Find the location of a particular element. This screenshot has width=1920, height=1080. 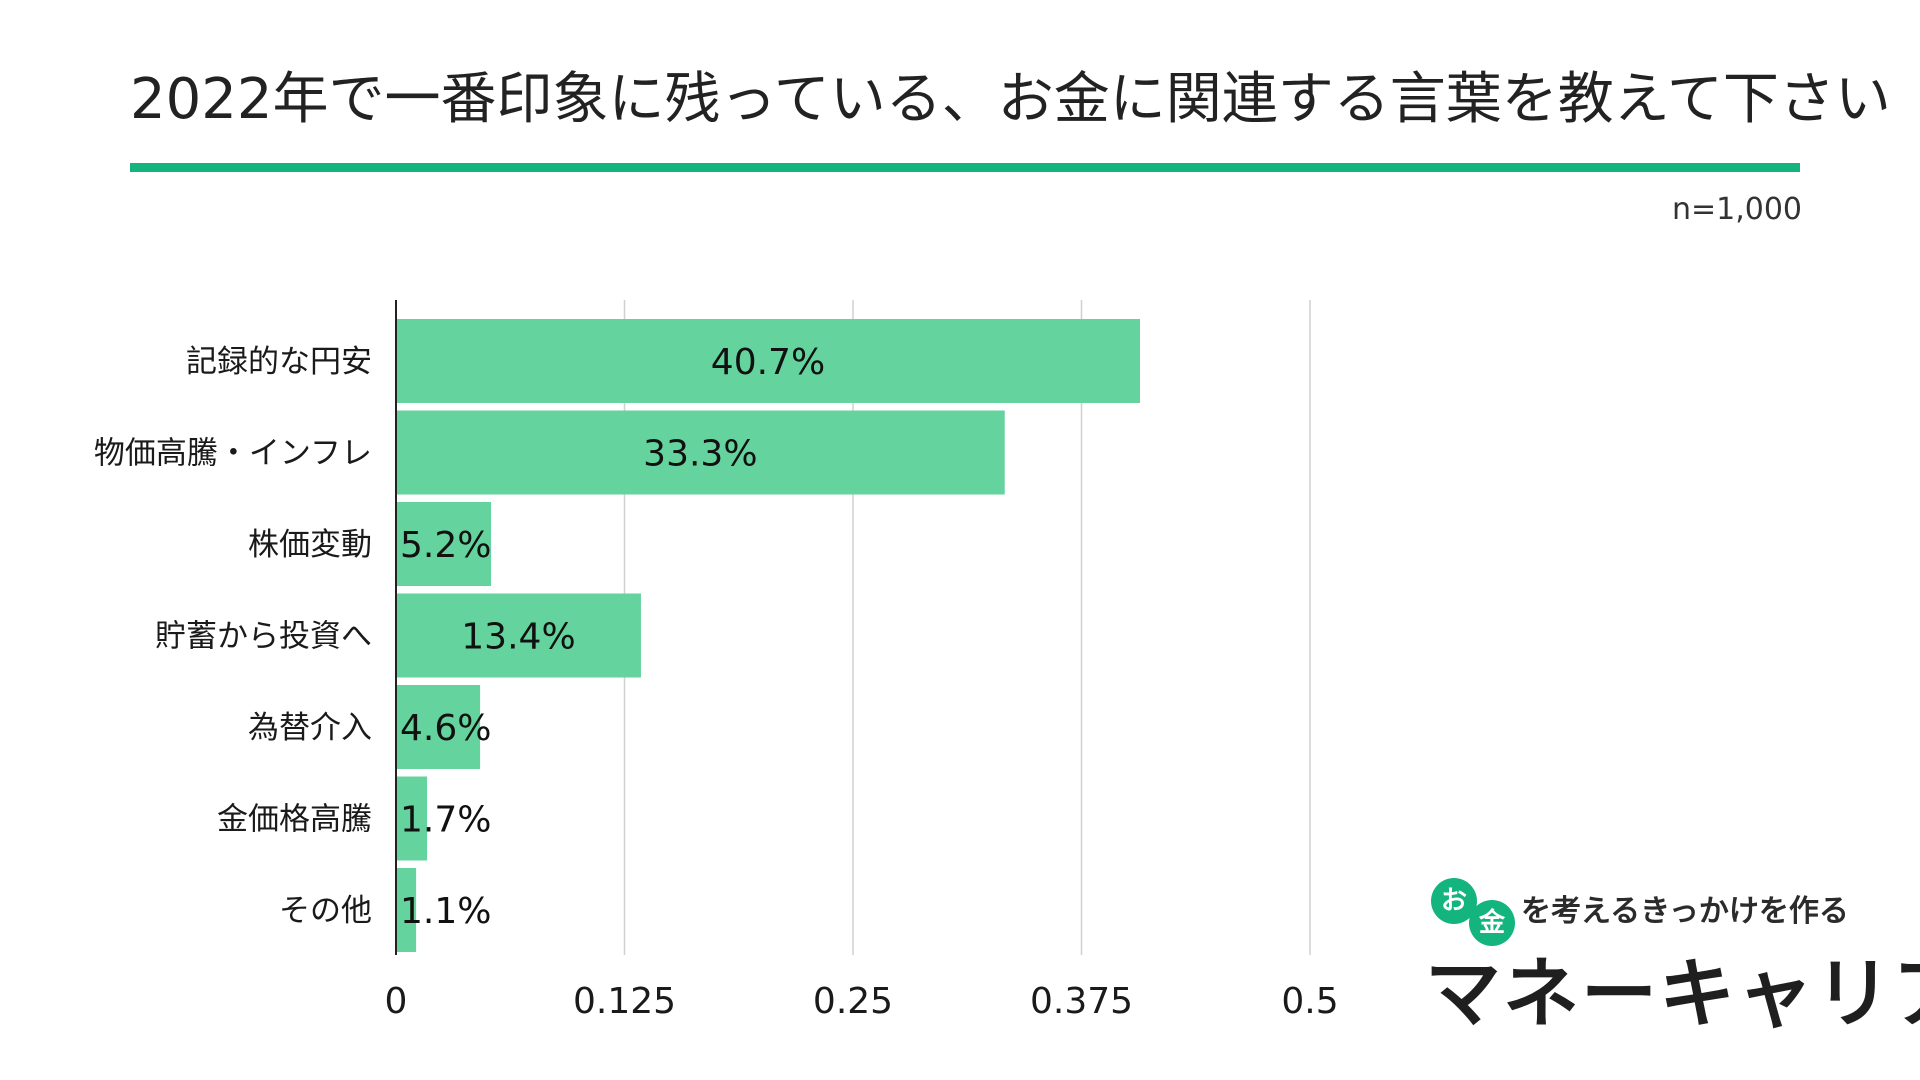

x-axis-tick-labels: 0 0.125 0.25 0.375 0.5 is located at coordinates (862, 1001).